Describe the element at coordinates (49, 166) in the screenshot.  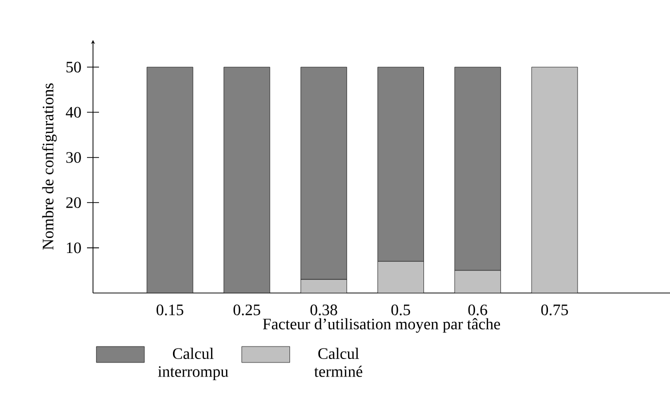
I see `y-axis-title: Nombre de configurations` at that location.